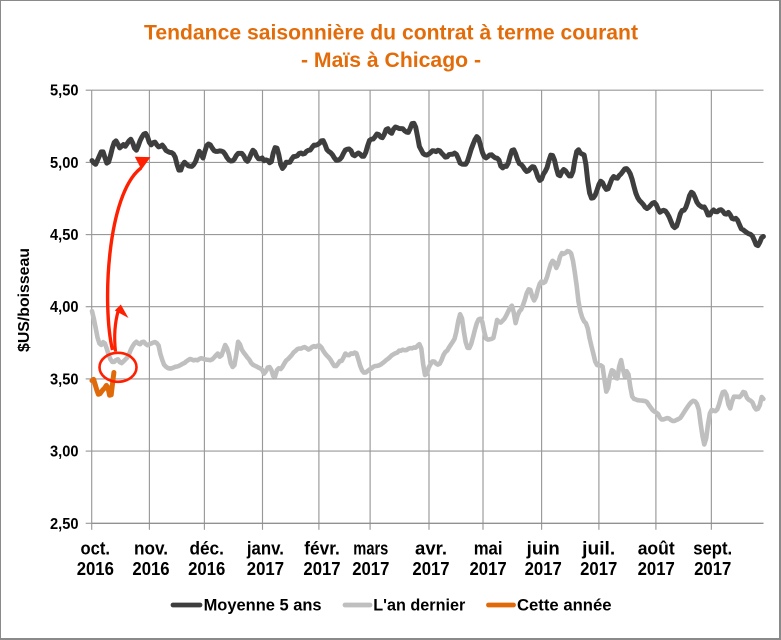 Image resolution: width=781 pixels, height=640 pixels. What do you see at coordinates (598, 549) in the screenshot?
I see `svg-text: juil.` at bounding box center [598, 549].